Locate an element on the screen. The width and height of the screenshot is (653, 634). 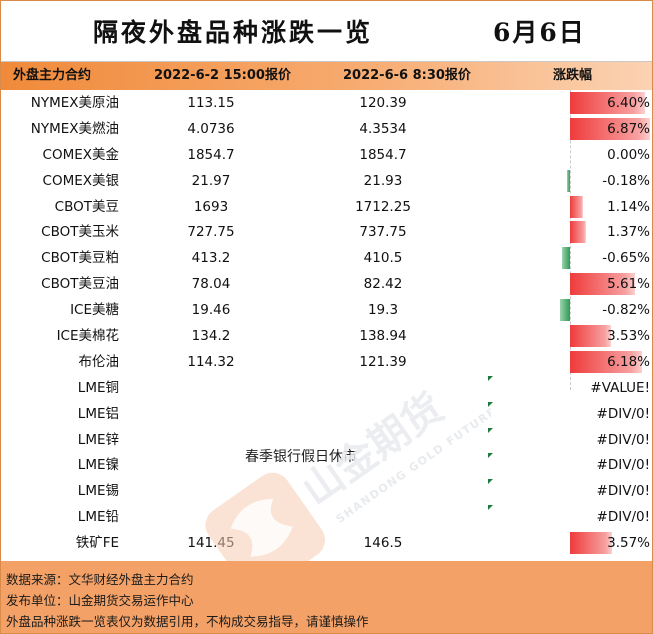
change-cell: 6.87% is located at coordinates (611, 129).